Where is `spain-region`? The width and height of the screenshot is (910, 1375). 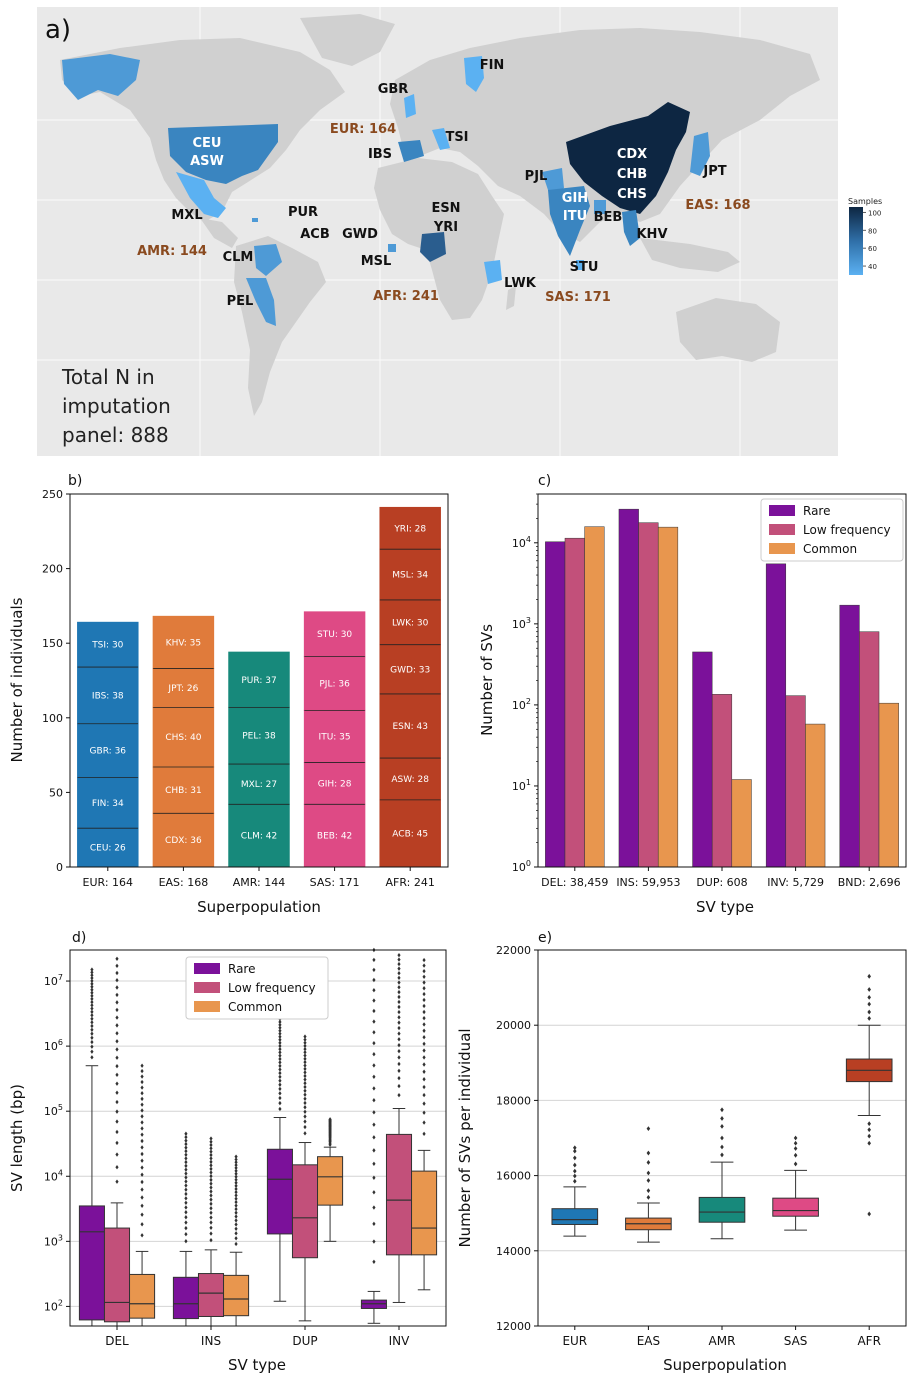
spain-region is located at coordinates (411, 151).